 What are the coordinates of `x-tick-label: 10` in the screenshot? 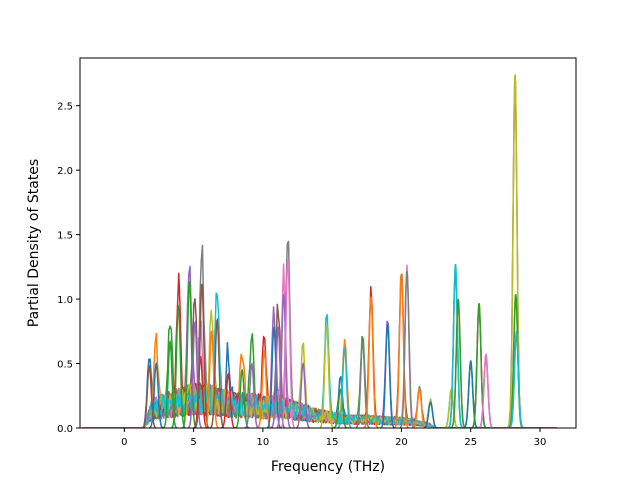 It's located at (263, 442).